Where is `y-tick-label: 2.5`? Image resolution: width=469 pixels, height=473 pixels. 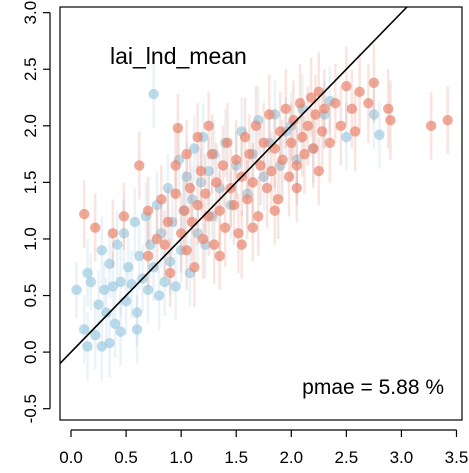
y-tick-label: 2.5 is located at coordinates (30, 69).